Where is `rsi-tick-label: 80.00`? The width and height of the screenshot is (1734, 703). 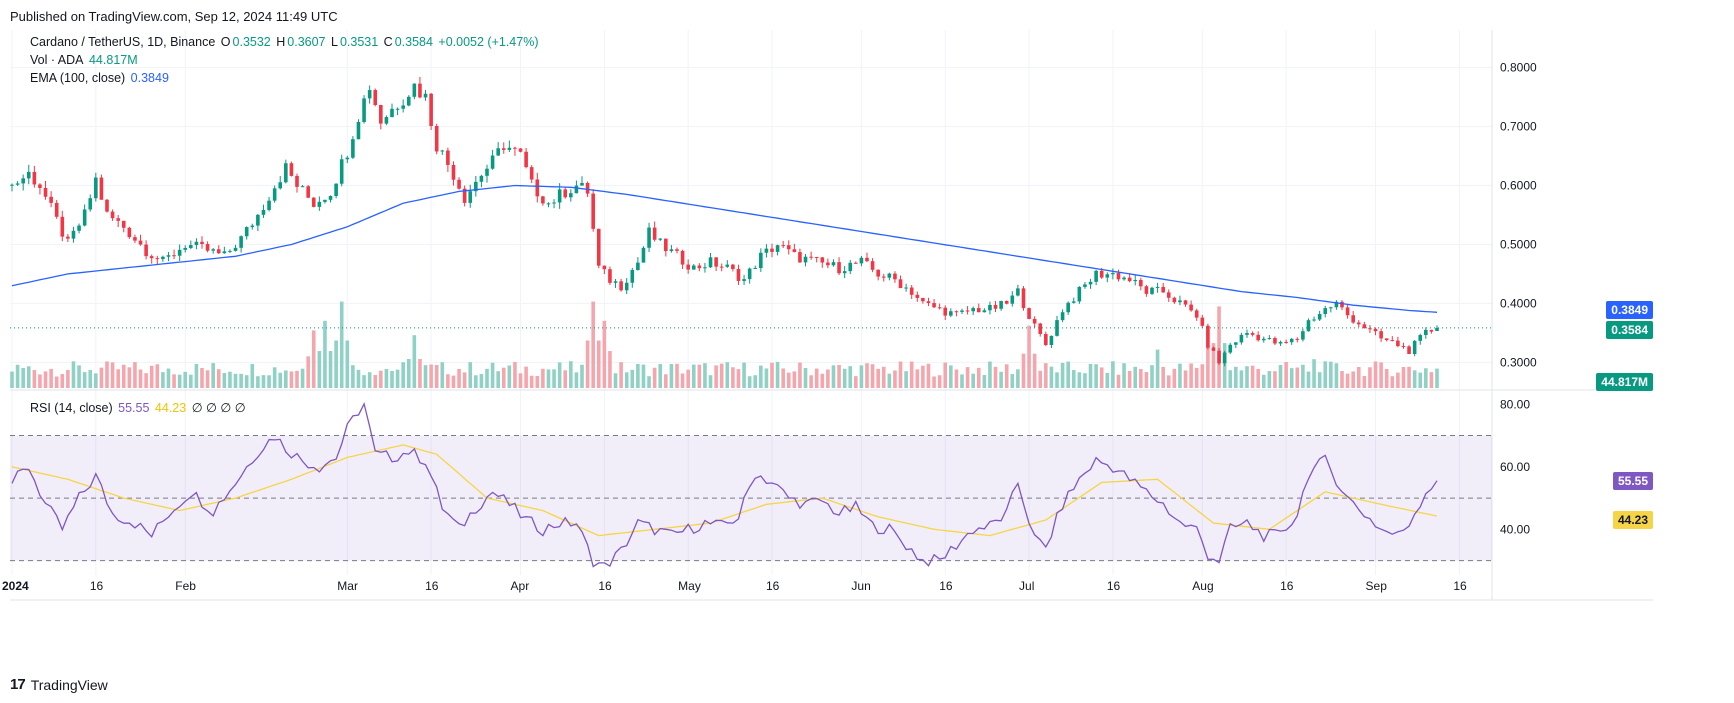
rsi-tick-label: 80.00 is located at coordinates (1515, 404).